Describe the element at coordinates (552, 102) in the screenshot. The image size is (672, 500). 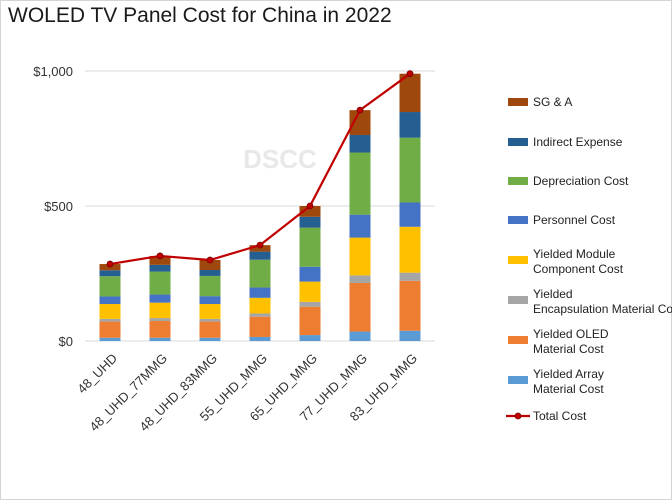
I see `legend-label: SG & A` at that location.